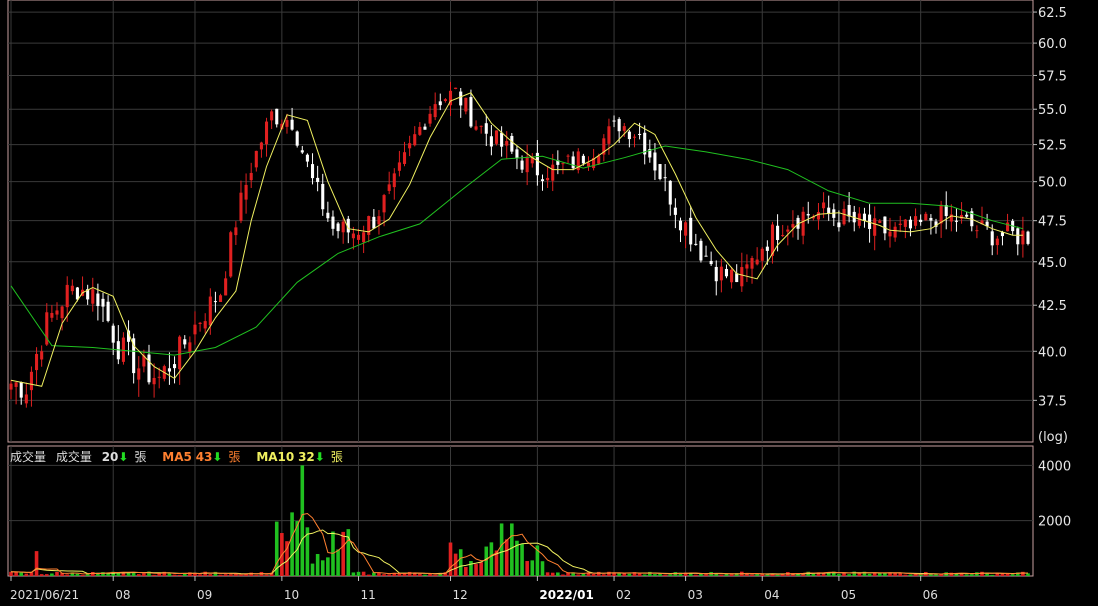 This screenshot has width=1098, height=606. Describe the element at coordinates (204, 595) in the screenshot. I see `x-tick-label: 09` at that location.